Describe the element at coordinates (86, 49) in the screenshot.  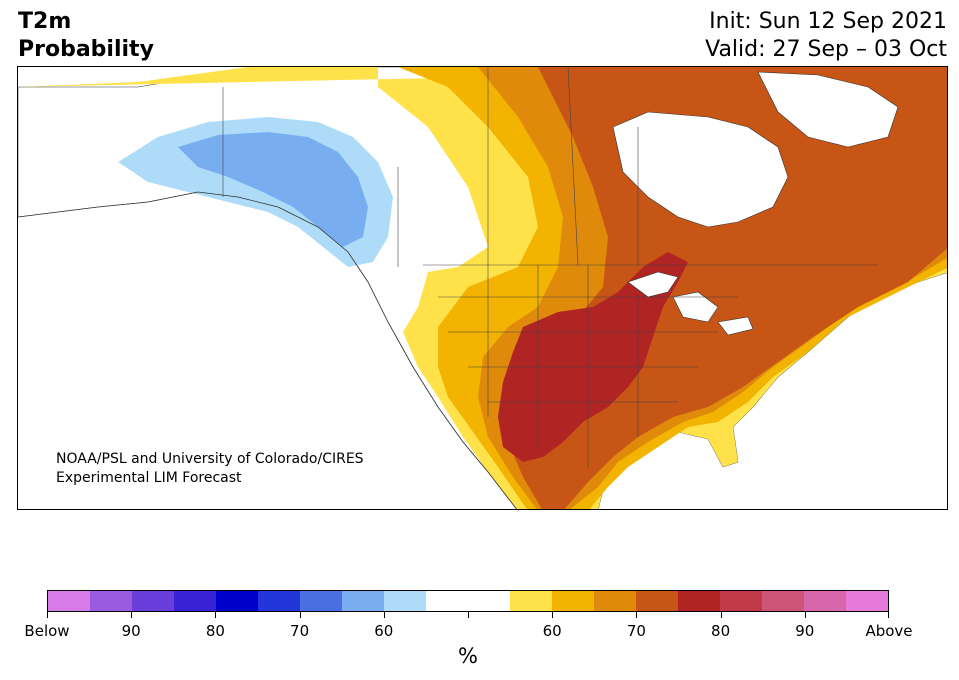
I see `title-line-2: Probability` at that location.